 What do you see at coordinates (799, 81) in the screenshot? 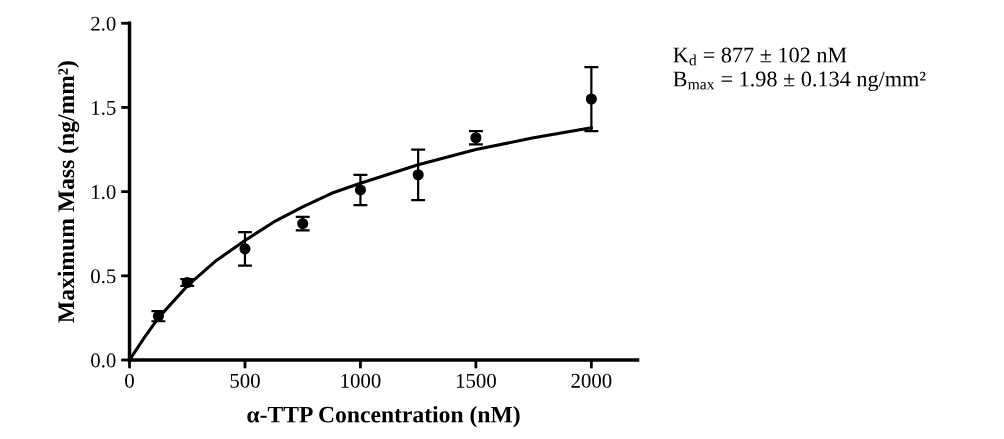
I see `text: B$_{max}$ = 1.98 ± 0.134 ng/mm²` at bounding box center [799, 81].